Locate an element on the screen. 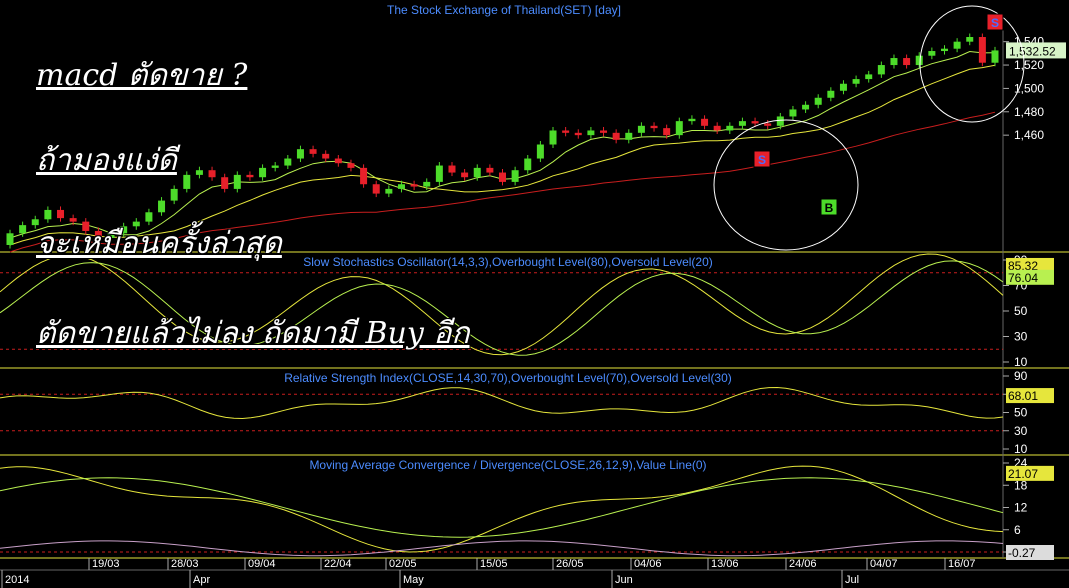  x-tick-label: 16/07 is located at coordinates (962, 564).